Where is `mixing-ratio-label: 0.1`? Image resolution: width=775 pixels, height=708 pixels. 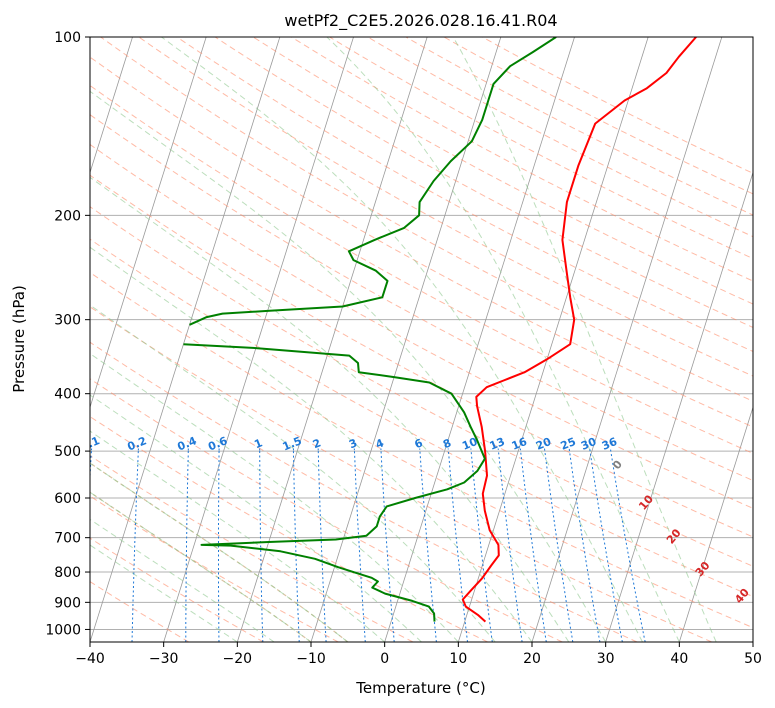
mixing-ratio-label: 0.1 is located at coordinates (90, 443).